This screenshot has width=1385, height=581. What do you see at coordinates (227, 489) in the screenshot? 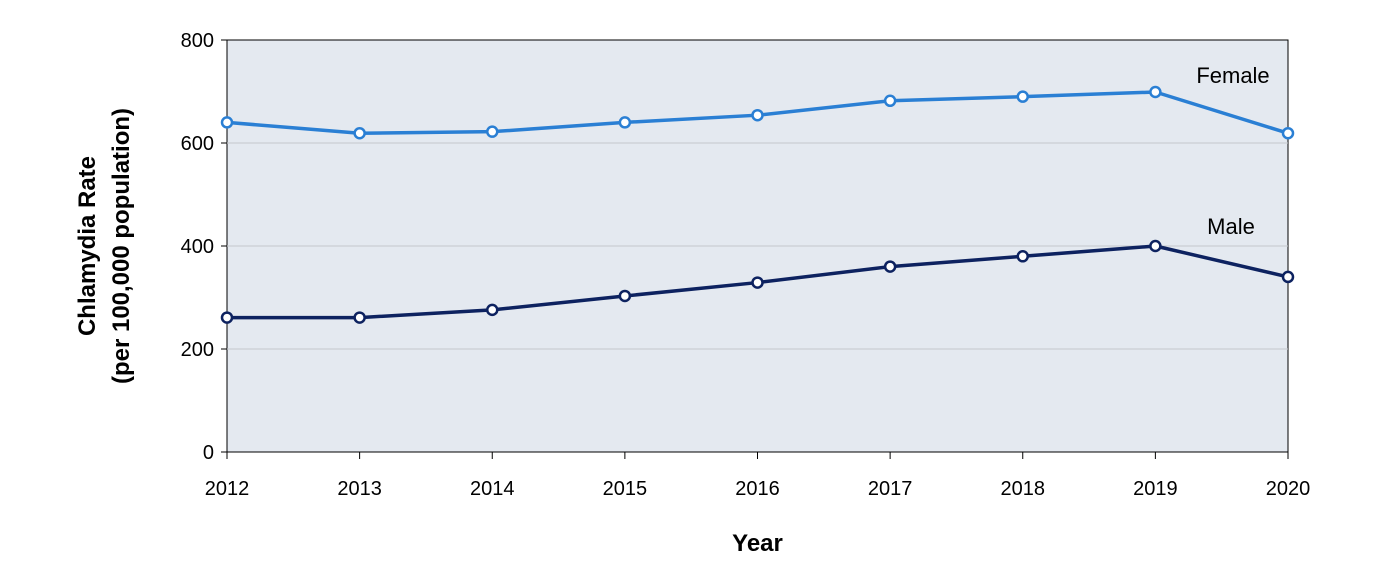
I see `x-tick-label: 2012` at bounding box center [227, 489].